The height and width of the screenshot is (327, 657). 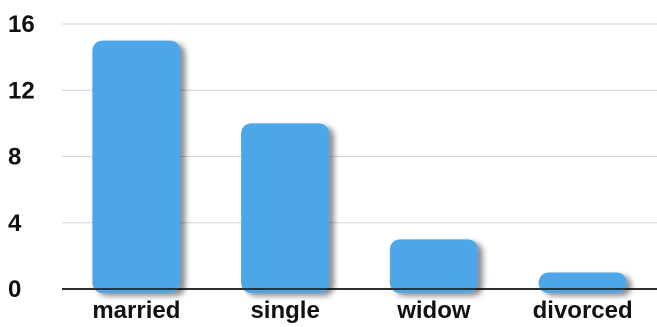 What do you see at coordinates (285, 208) in the screenshot?
I see `bar-single` at bounding box center [285, 208].